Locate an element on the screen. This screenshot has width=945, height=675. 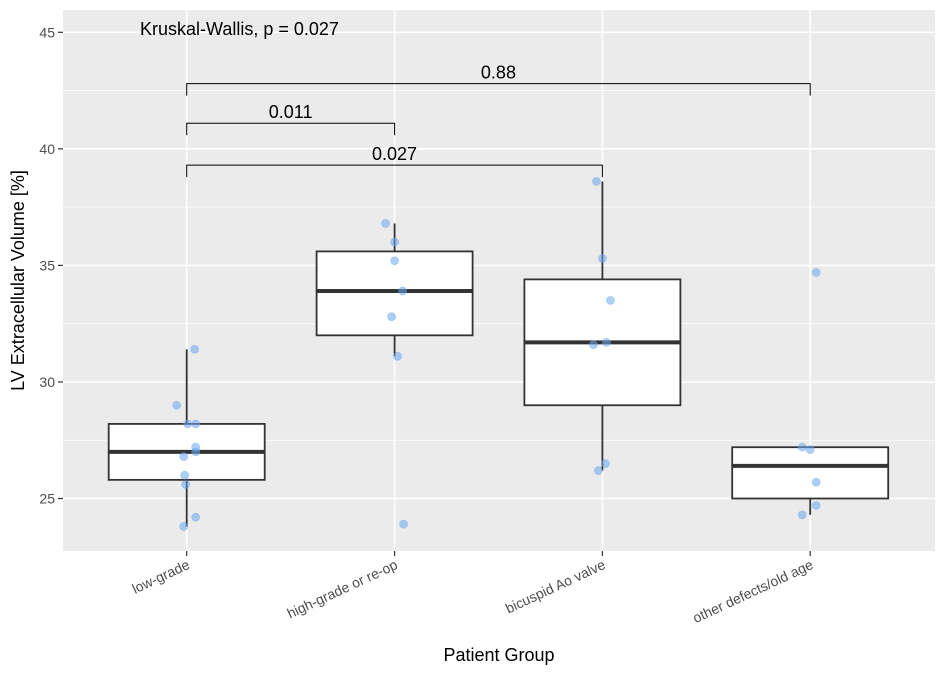
y-axis-title: LV Extracellular Volume [%] is located at coordinates (18, 280).